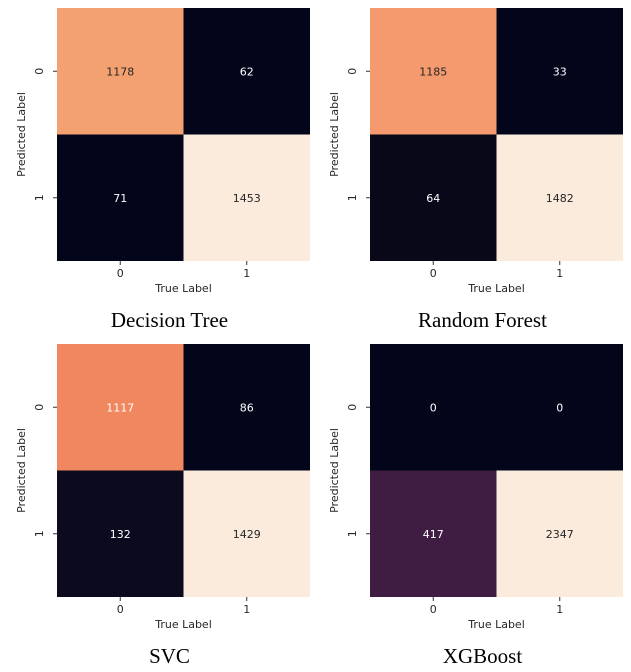 This screenshot has height=672, width=631. I want to click on cell-value-label: 86, so click(247, 407).